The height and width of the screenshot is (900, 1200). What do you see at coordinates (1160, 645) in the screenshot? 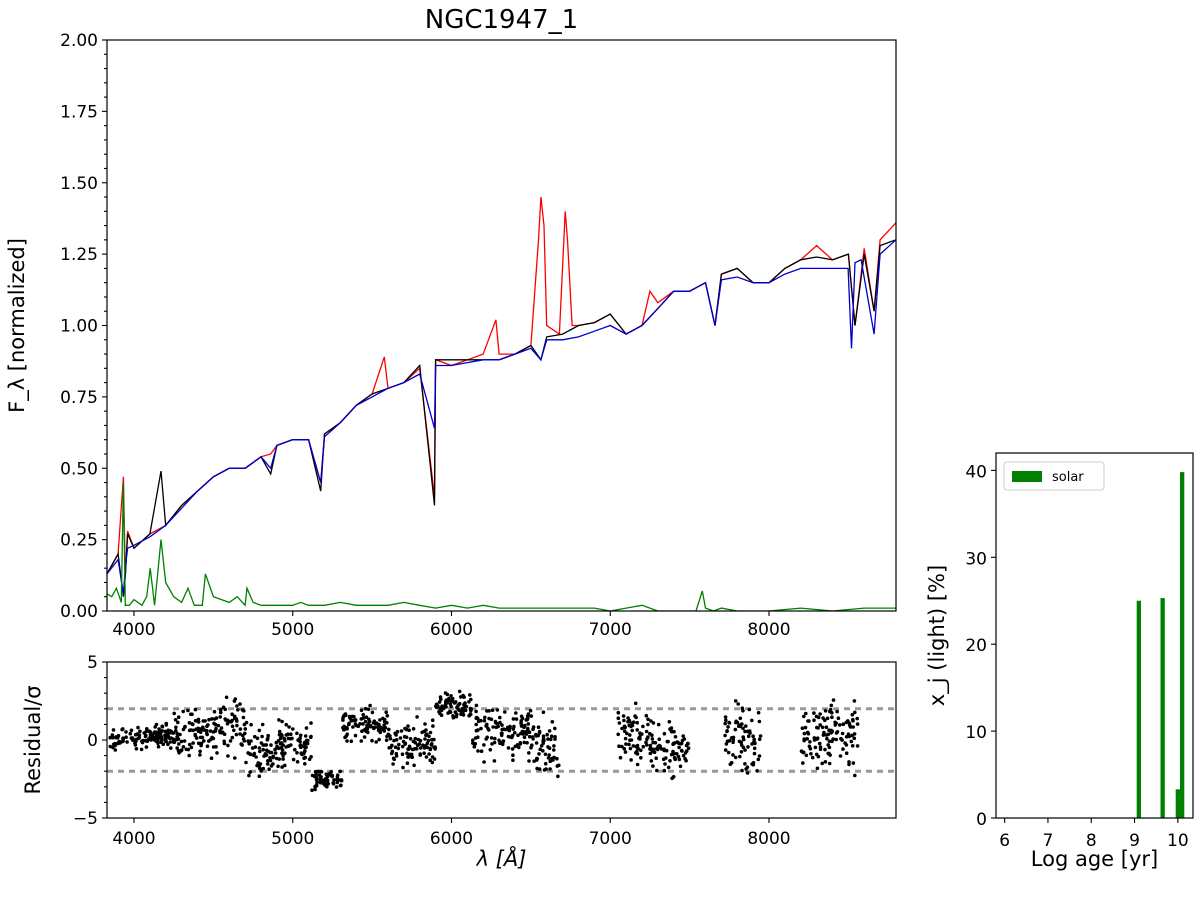
I see `age-bars` at bounding box center [1160, 645].